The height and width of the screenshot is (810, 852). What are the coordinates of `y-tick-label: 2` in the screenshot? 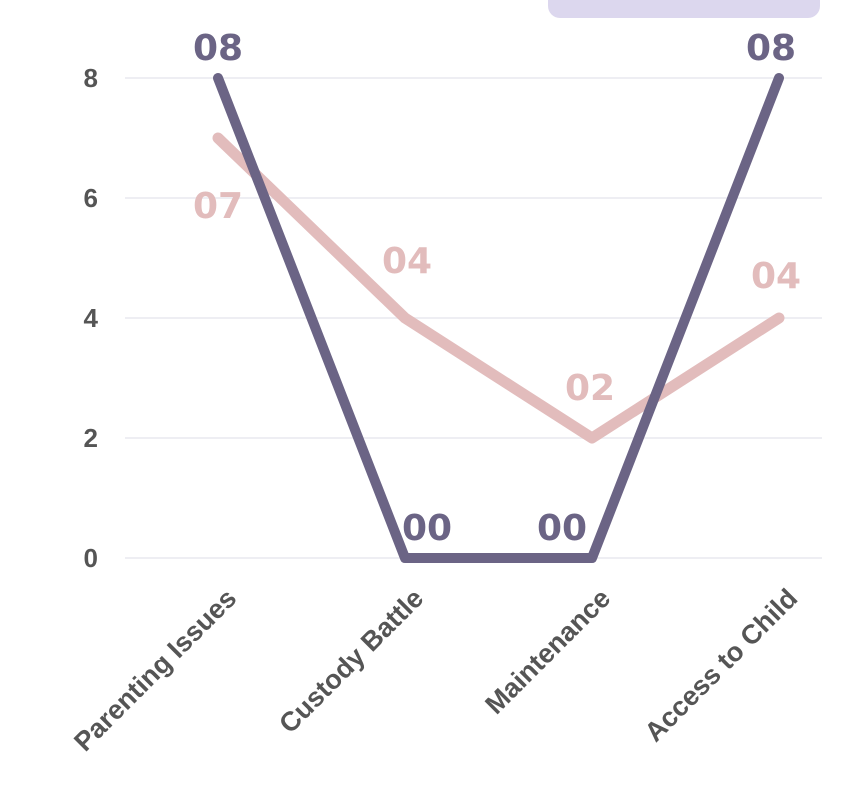 It's located at (91, 438).